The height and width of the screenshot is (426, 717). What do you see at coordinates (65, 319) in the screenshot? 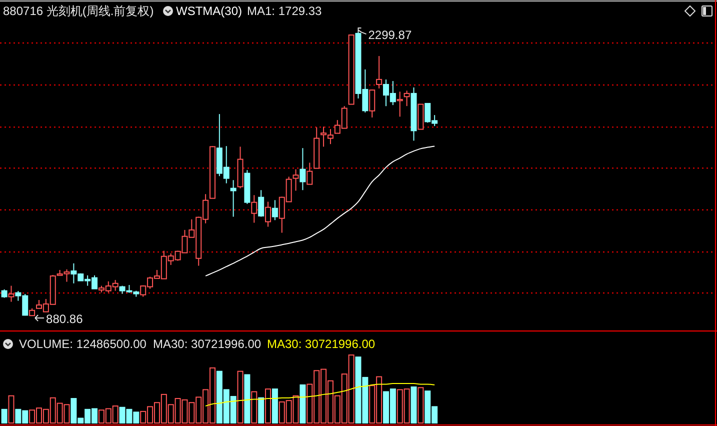
I see `annotation: 880.86` at bounding box center [65, 319].